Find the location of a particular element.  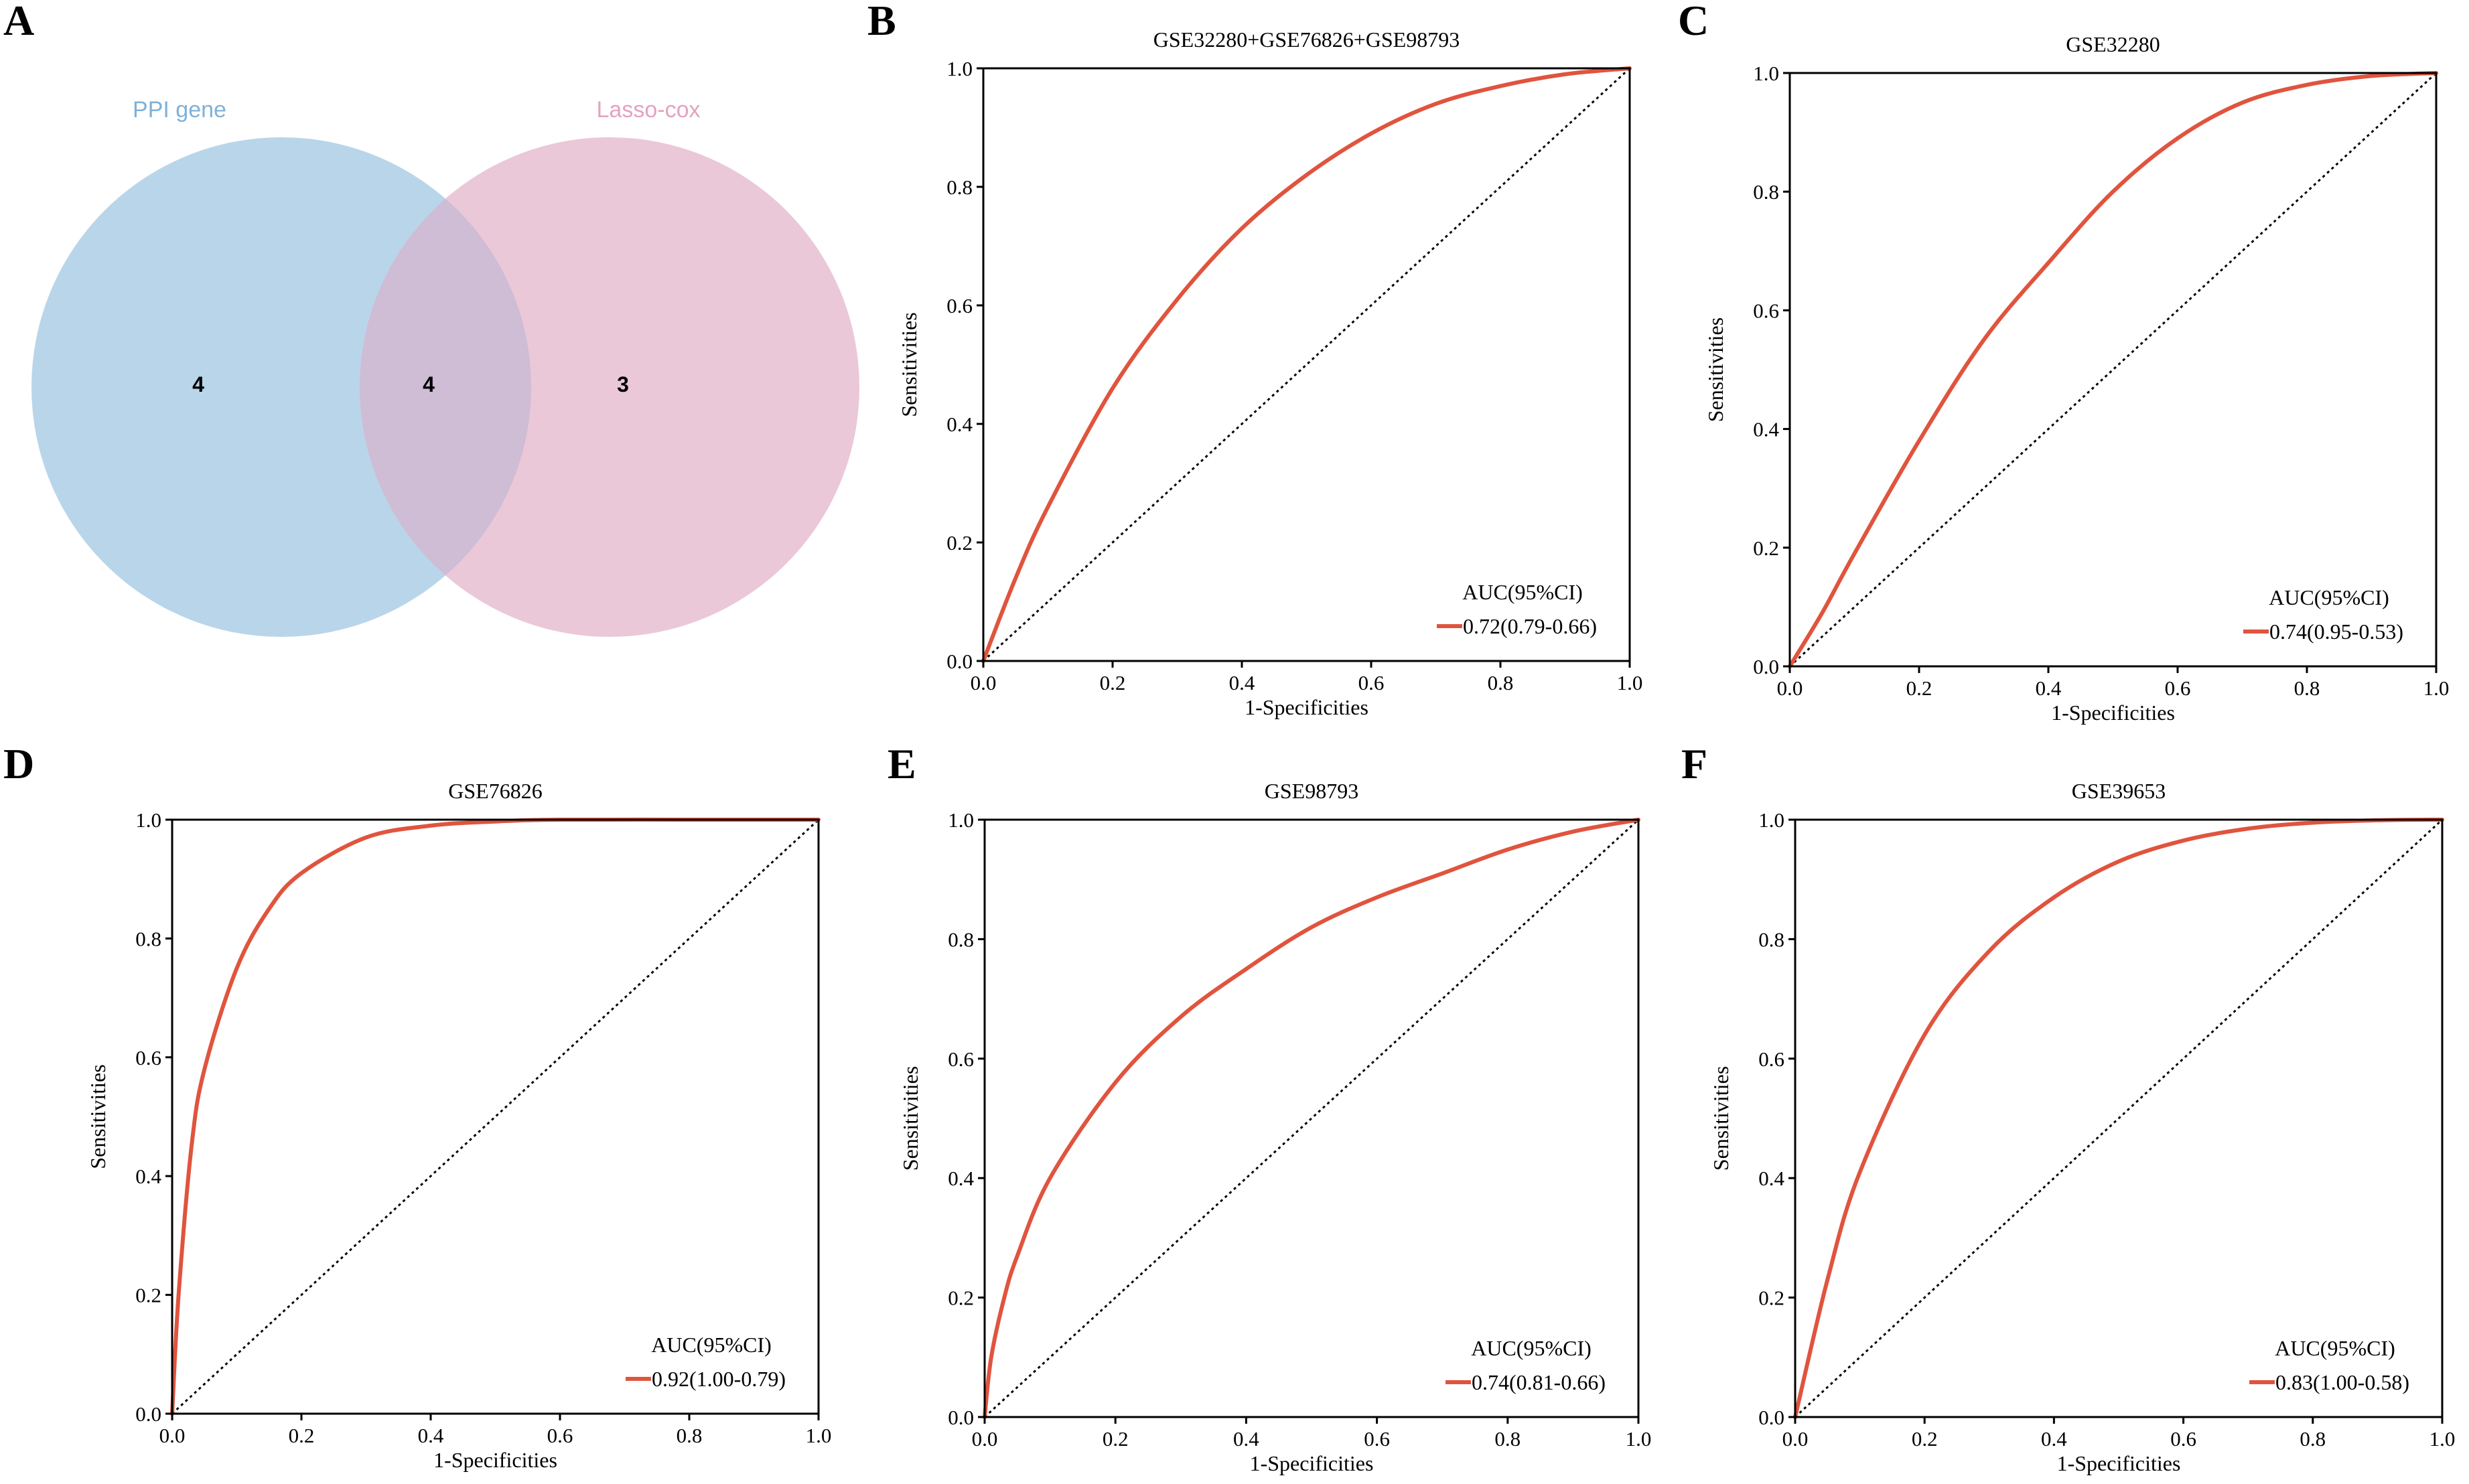

legend-entry: 0.83(1.00-0.58) is located at coordinates (2342, 1382).